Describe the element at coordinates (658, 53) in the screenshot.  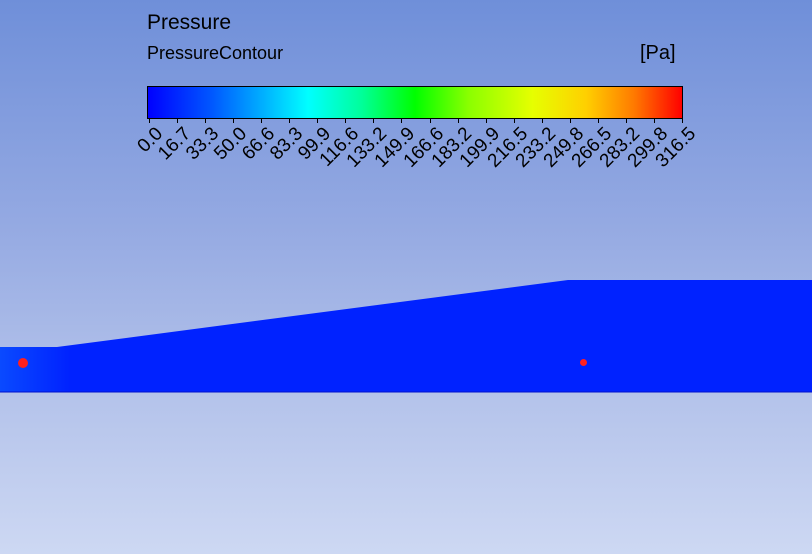
I see `legend-unit: [Pa]` at that location.